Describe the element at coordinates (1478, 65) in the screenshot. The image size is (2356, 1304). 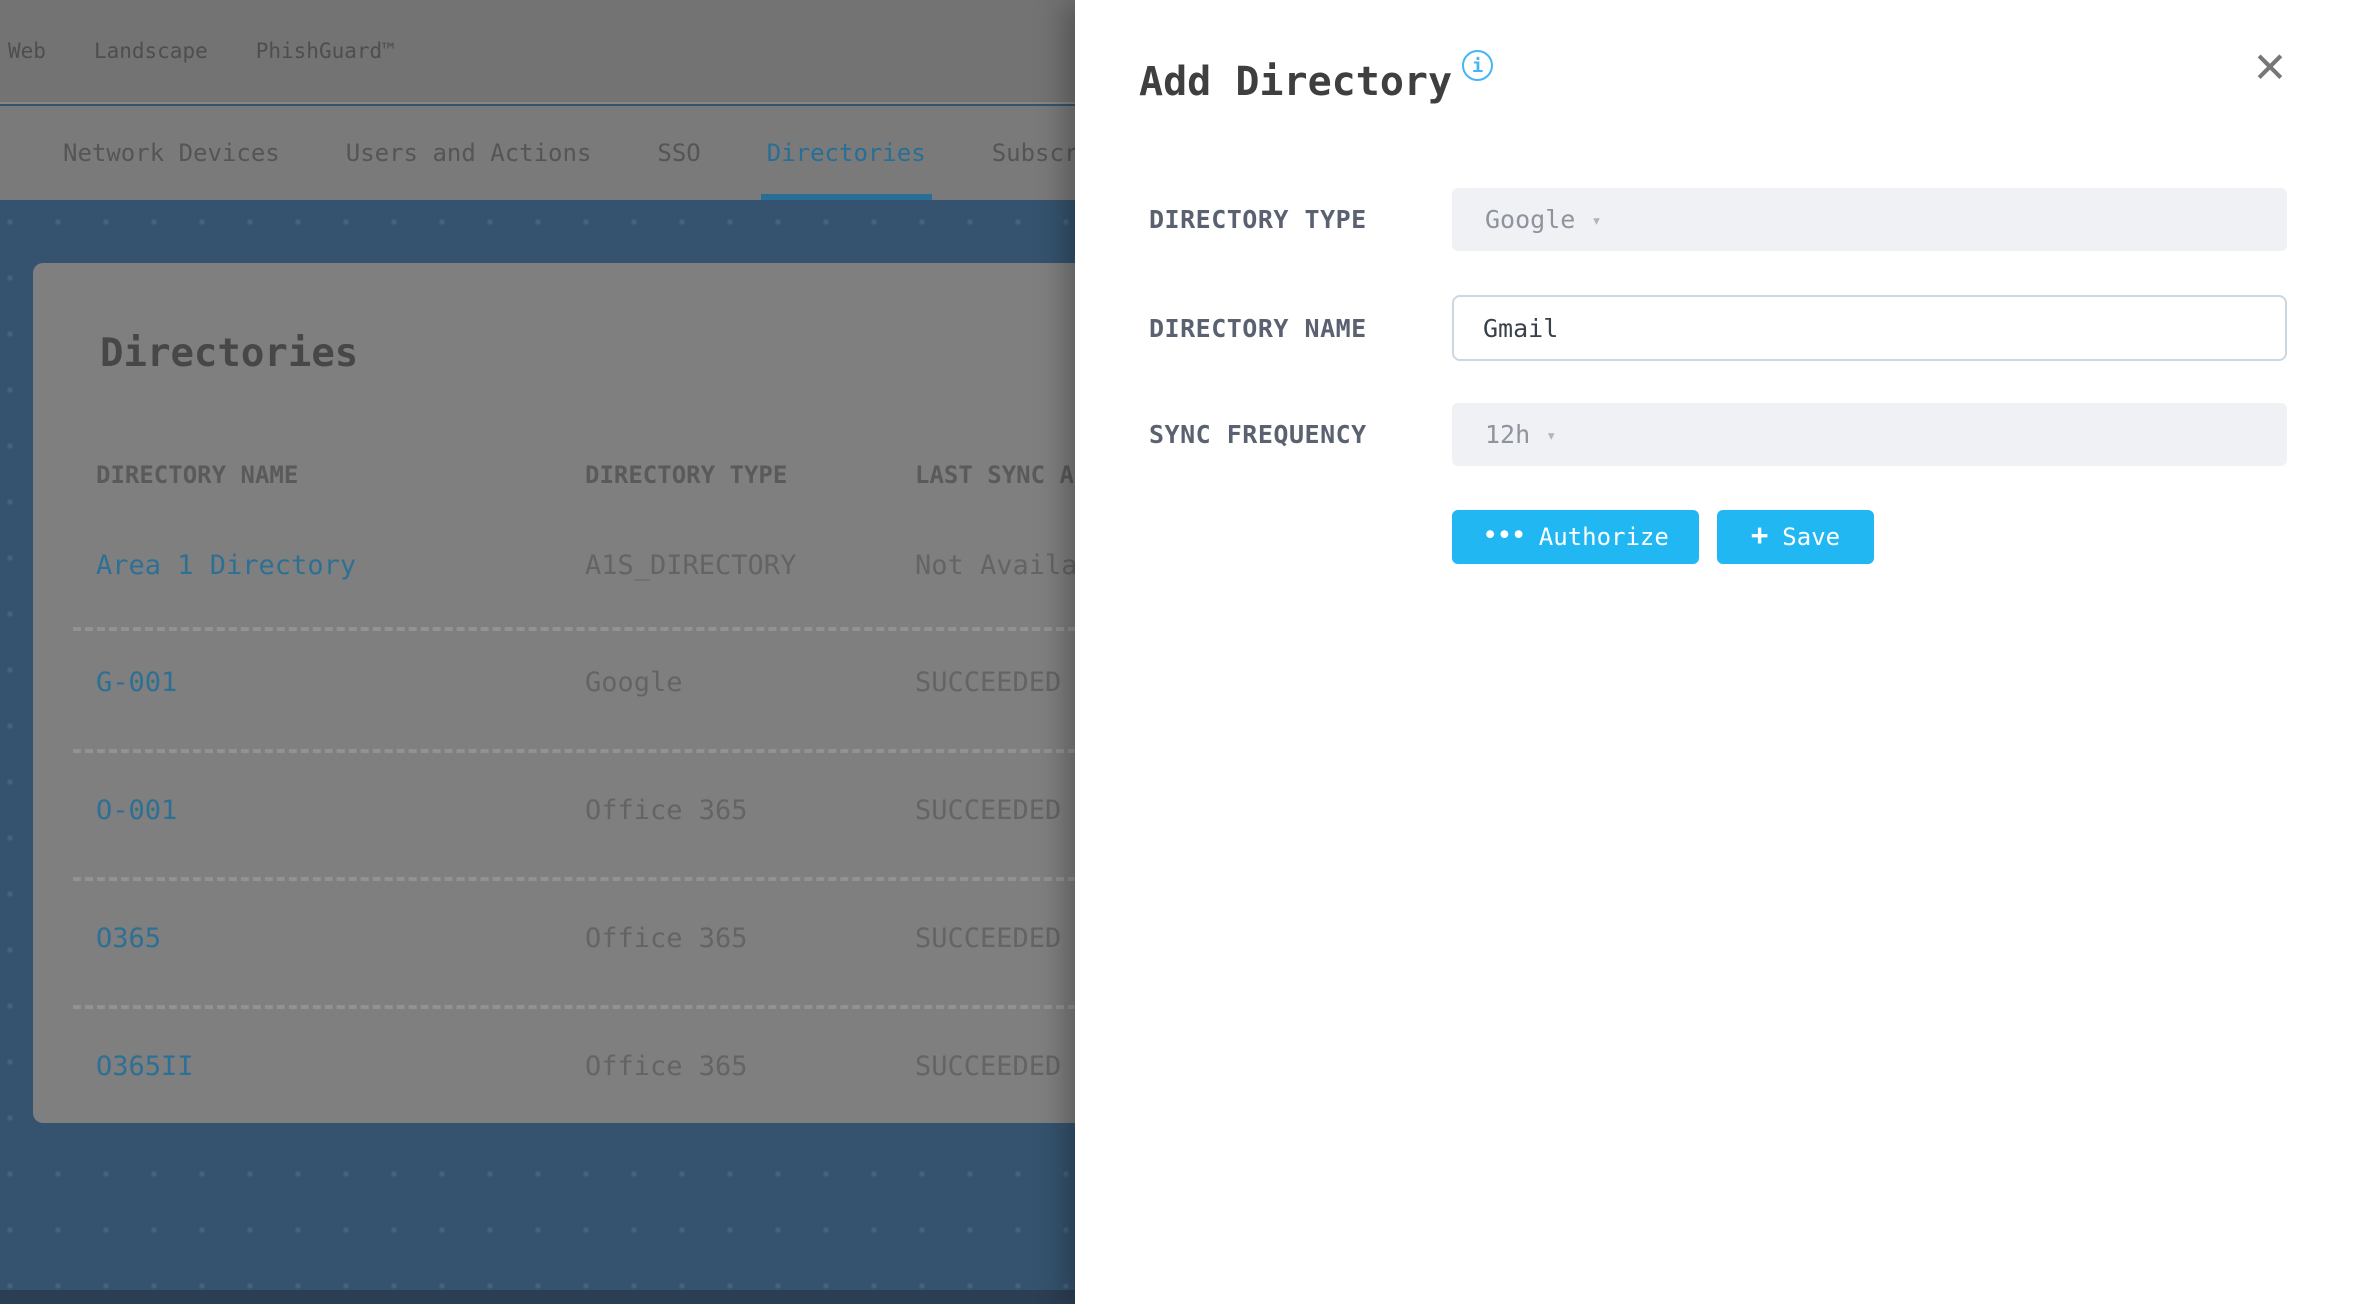
I see `info-icon: i` at that location.